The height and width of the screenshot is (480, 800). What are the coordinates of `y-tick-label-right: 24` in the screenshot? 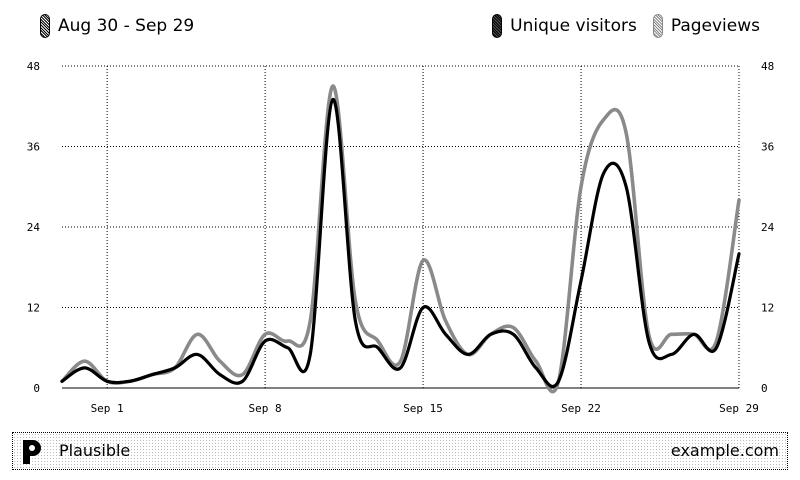 It's located at (768, 227).